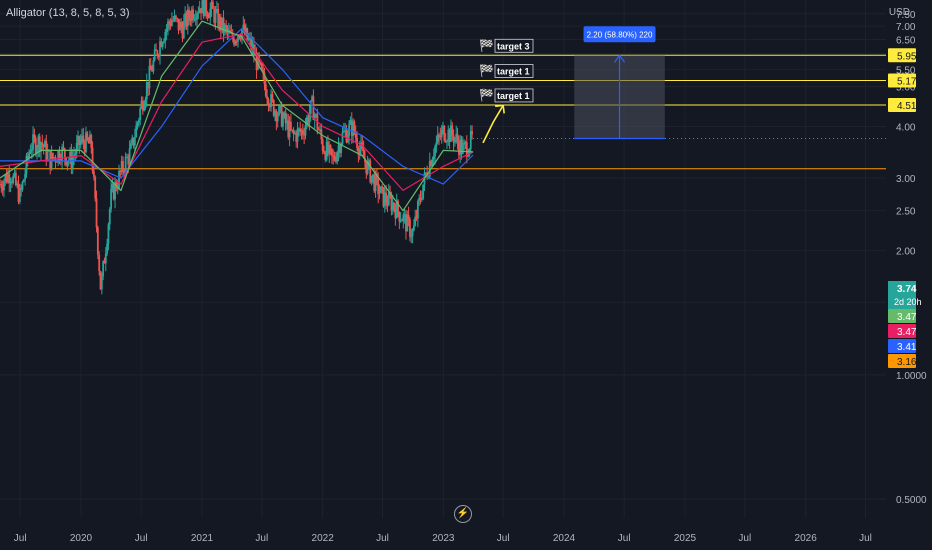  I want to click on lightning-icon: ⚡, so click(463, 514).